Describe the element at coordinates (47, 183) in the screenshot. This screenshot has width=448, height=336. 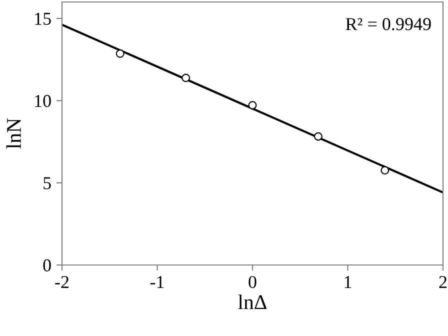
I see `y-tick-label: 5` at that location.